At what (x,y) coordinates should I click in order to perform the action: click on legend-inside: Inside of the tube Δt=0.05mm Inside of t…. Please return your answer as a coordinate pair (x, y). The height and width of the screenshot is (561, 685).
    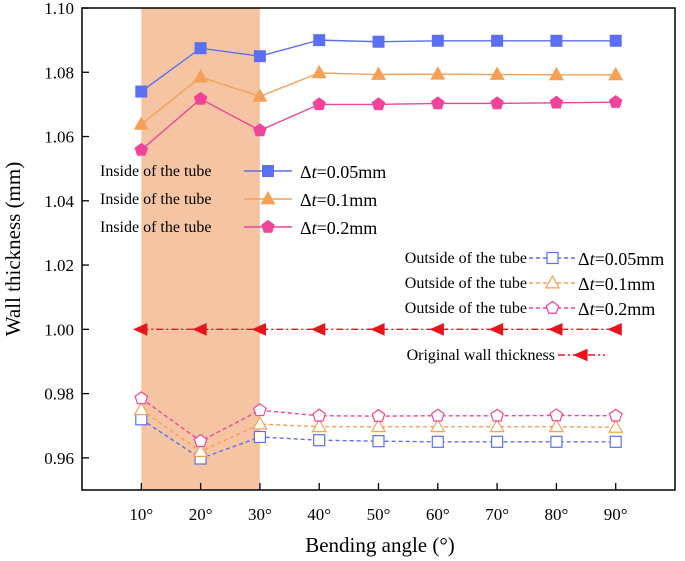
    Looking at the image, I should click on (243, 200).